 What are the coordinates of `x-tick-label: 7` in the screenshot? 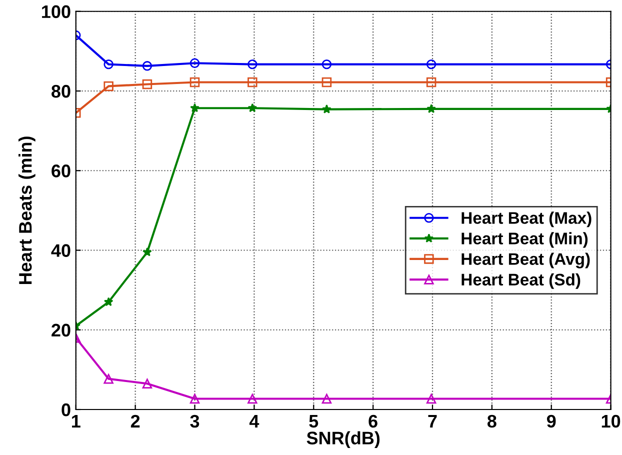 It's located at (432, 421).